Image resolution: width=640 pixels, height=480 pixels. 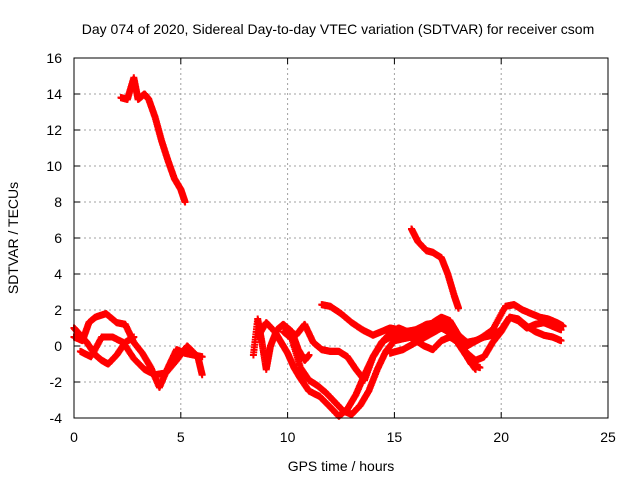 I want to click on y-tick-label: -4, so click(x=56, y=418).